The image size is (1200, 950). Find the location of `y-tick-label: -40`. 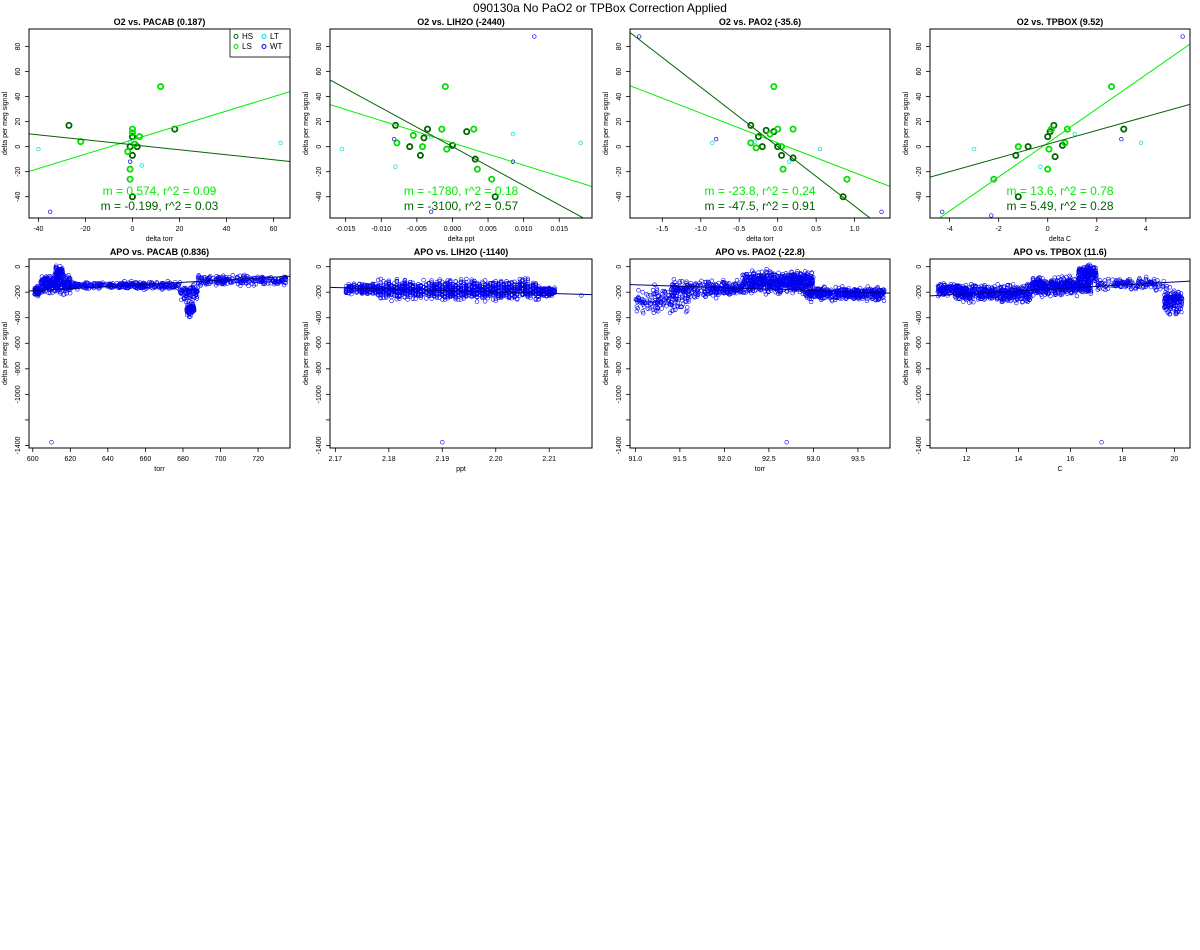

y-tick-label: -40 is located at coordinates (919, 197).